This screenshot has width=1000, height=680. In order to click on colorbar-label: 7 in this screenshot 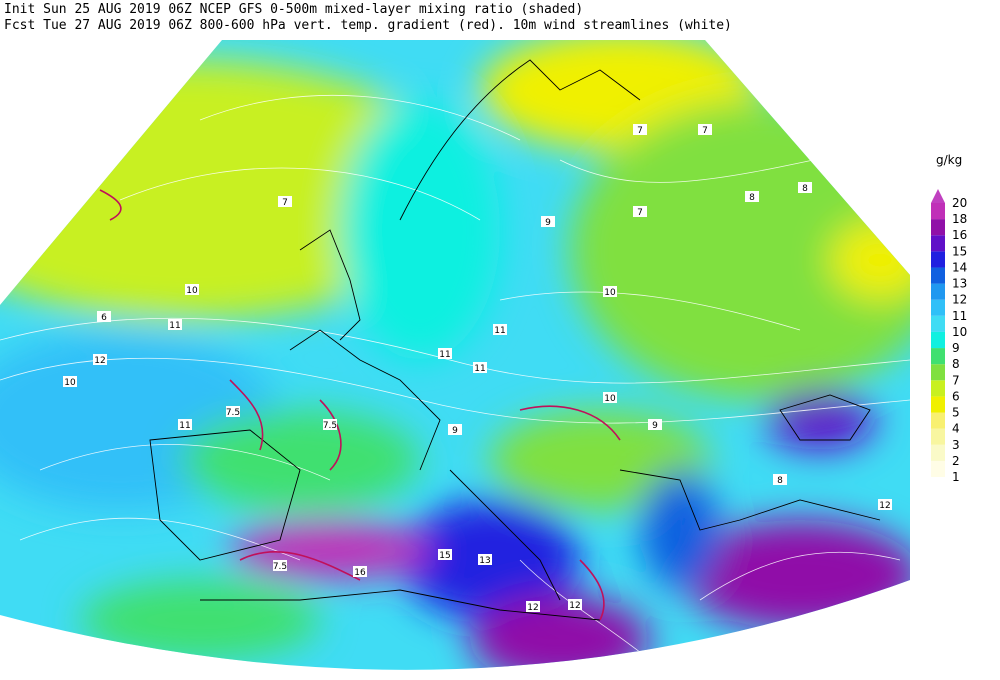, I will do `click(956, 380)`.